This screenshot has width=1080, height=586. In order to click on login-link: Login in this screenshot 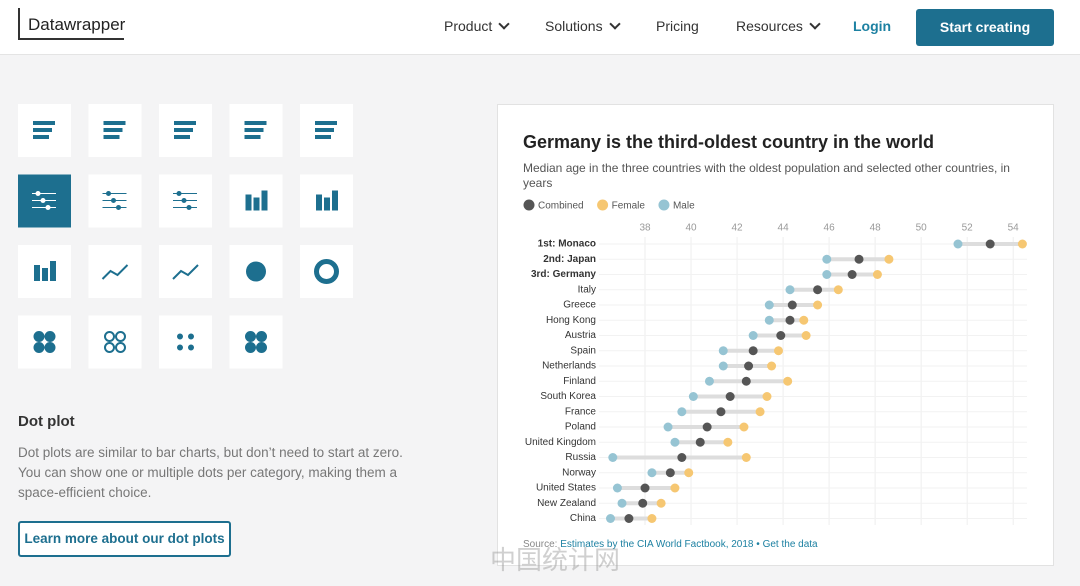, I will do `click(872, 26)`.